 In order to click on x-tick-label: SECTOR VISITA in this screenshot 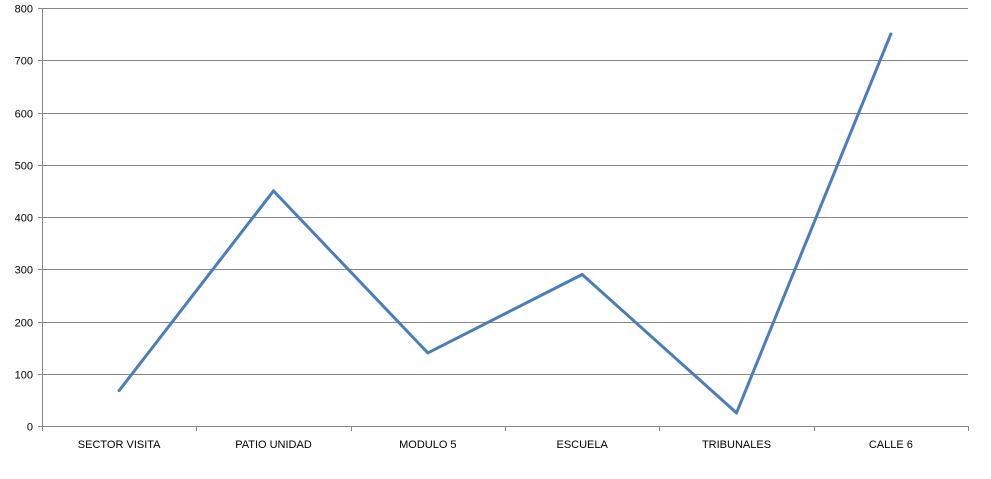, I will do `click(119, 445)`.